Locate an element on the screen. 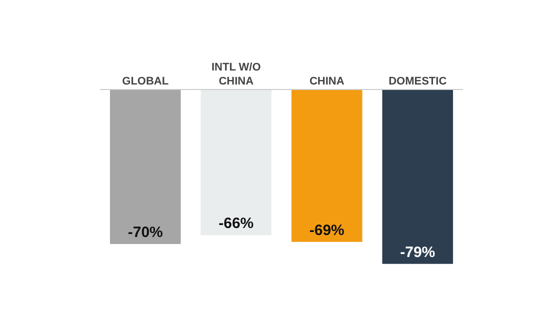  x-tick-label: DOMESTIC is located at coordinates (417, 82).